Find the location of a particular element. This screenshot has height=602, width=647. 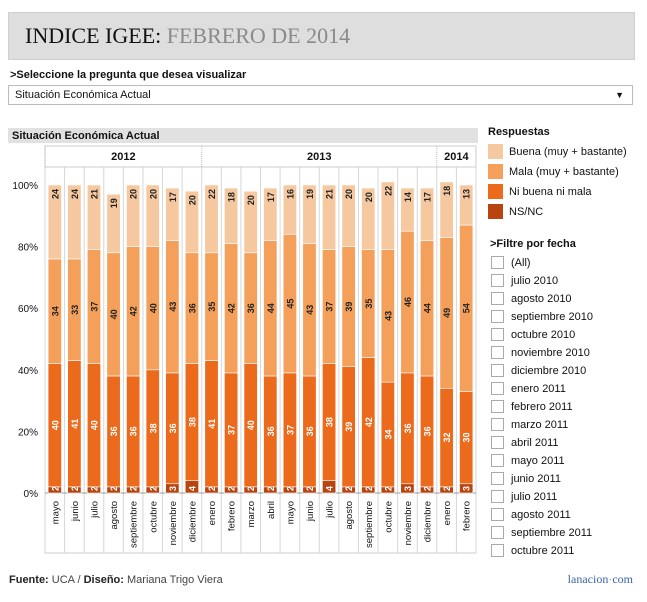

data-label: 21 is located at coordinates (330, 194).